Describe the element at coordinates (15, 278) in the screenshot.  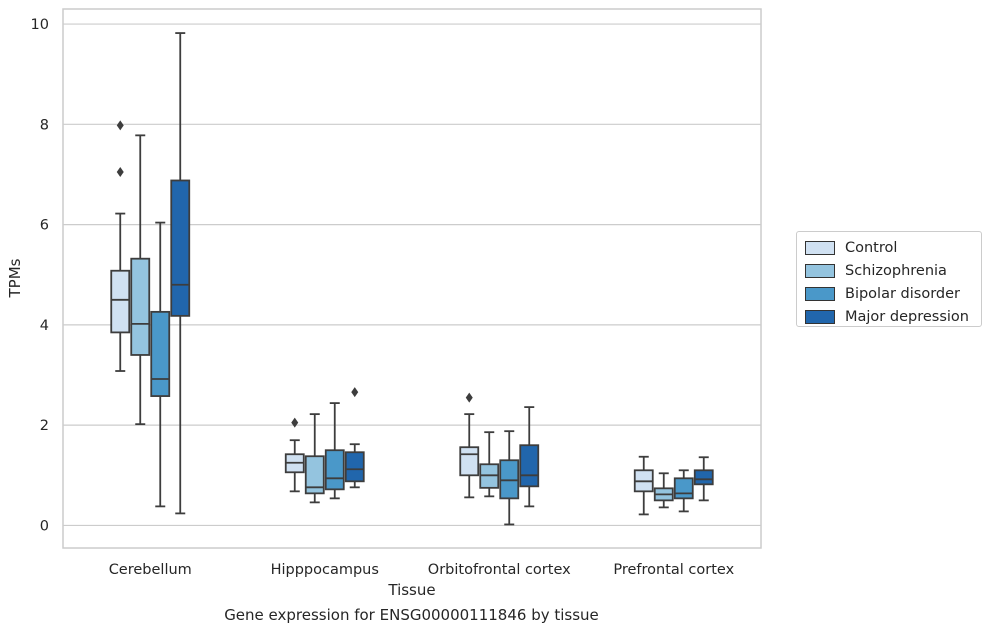
I see `y-axis-label: TPMs` at that location.